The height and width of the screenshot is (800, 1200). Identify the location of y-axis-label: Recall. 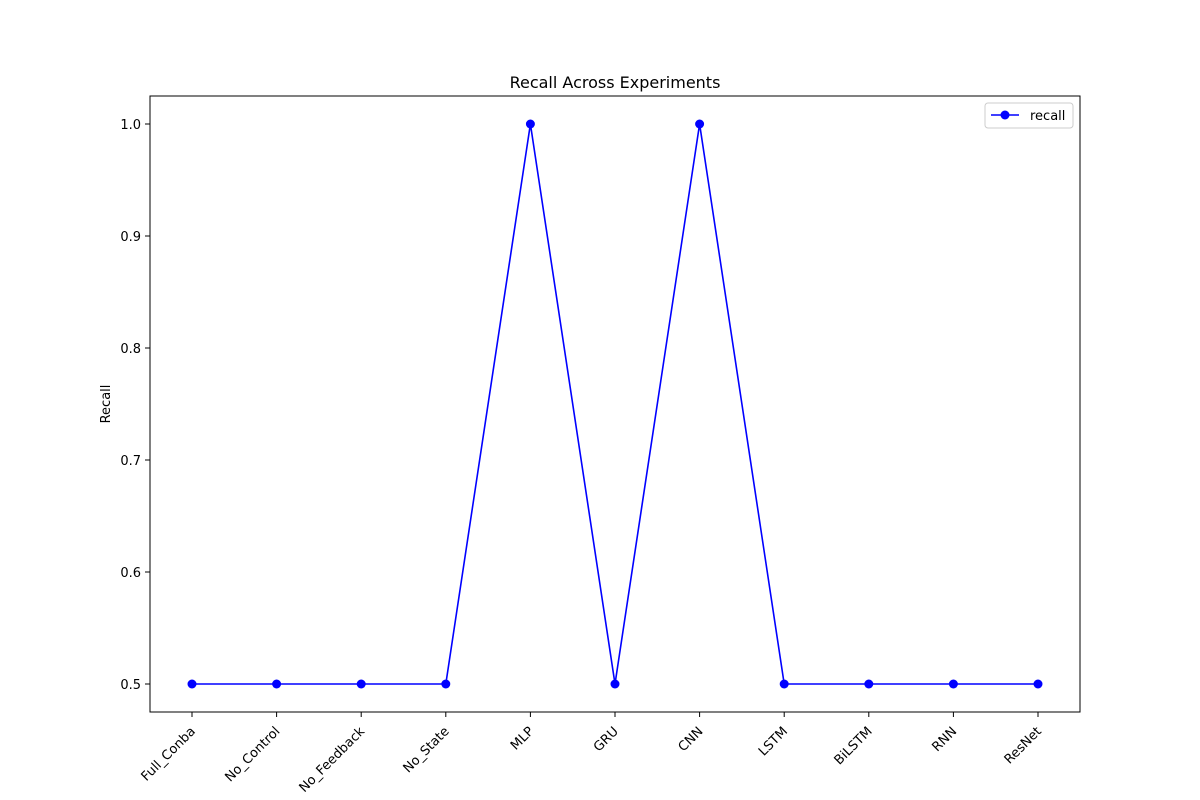
(106, 404).